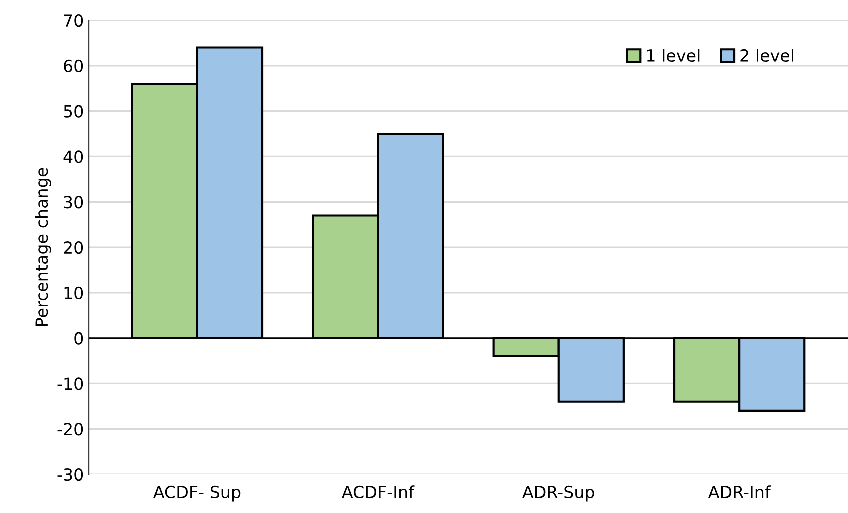 Image resolution: width=848 pixels, height=513 pixels. I want to click on y-tick-label: 20, so click(74, 247).